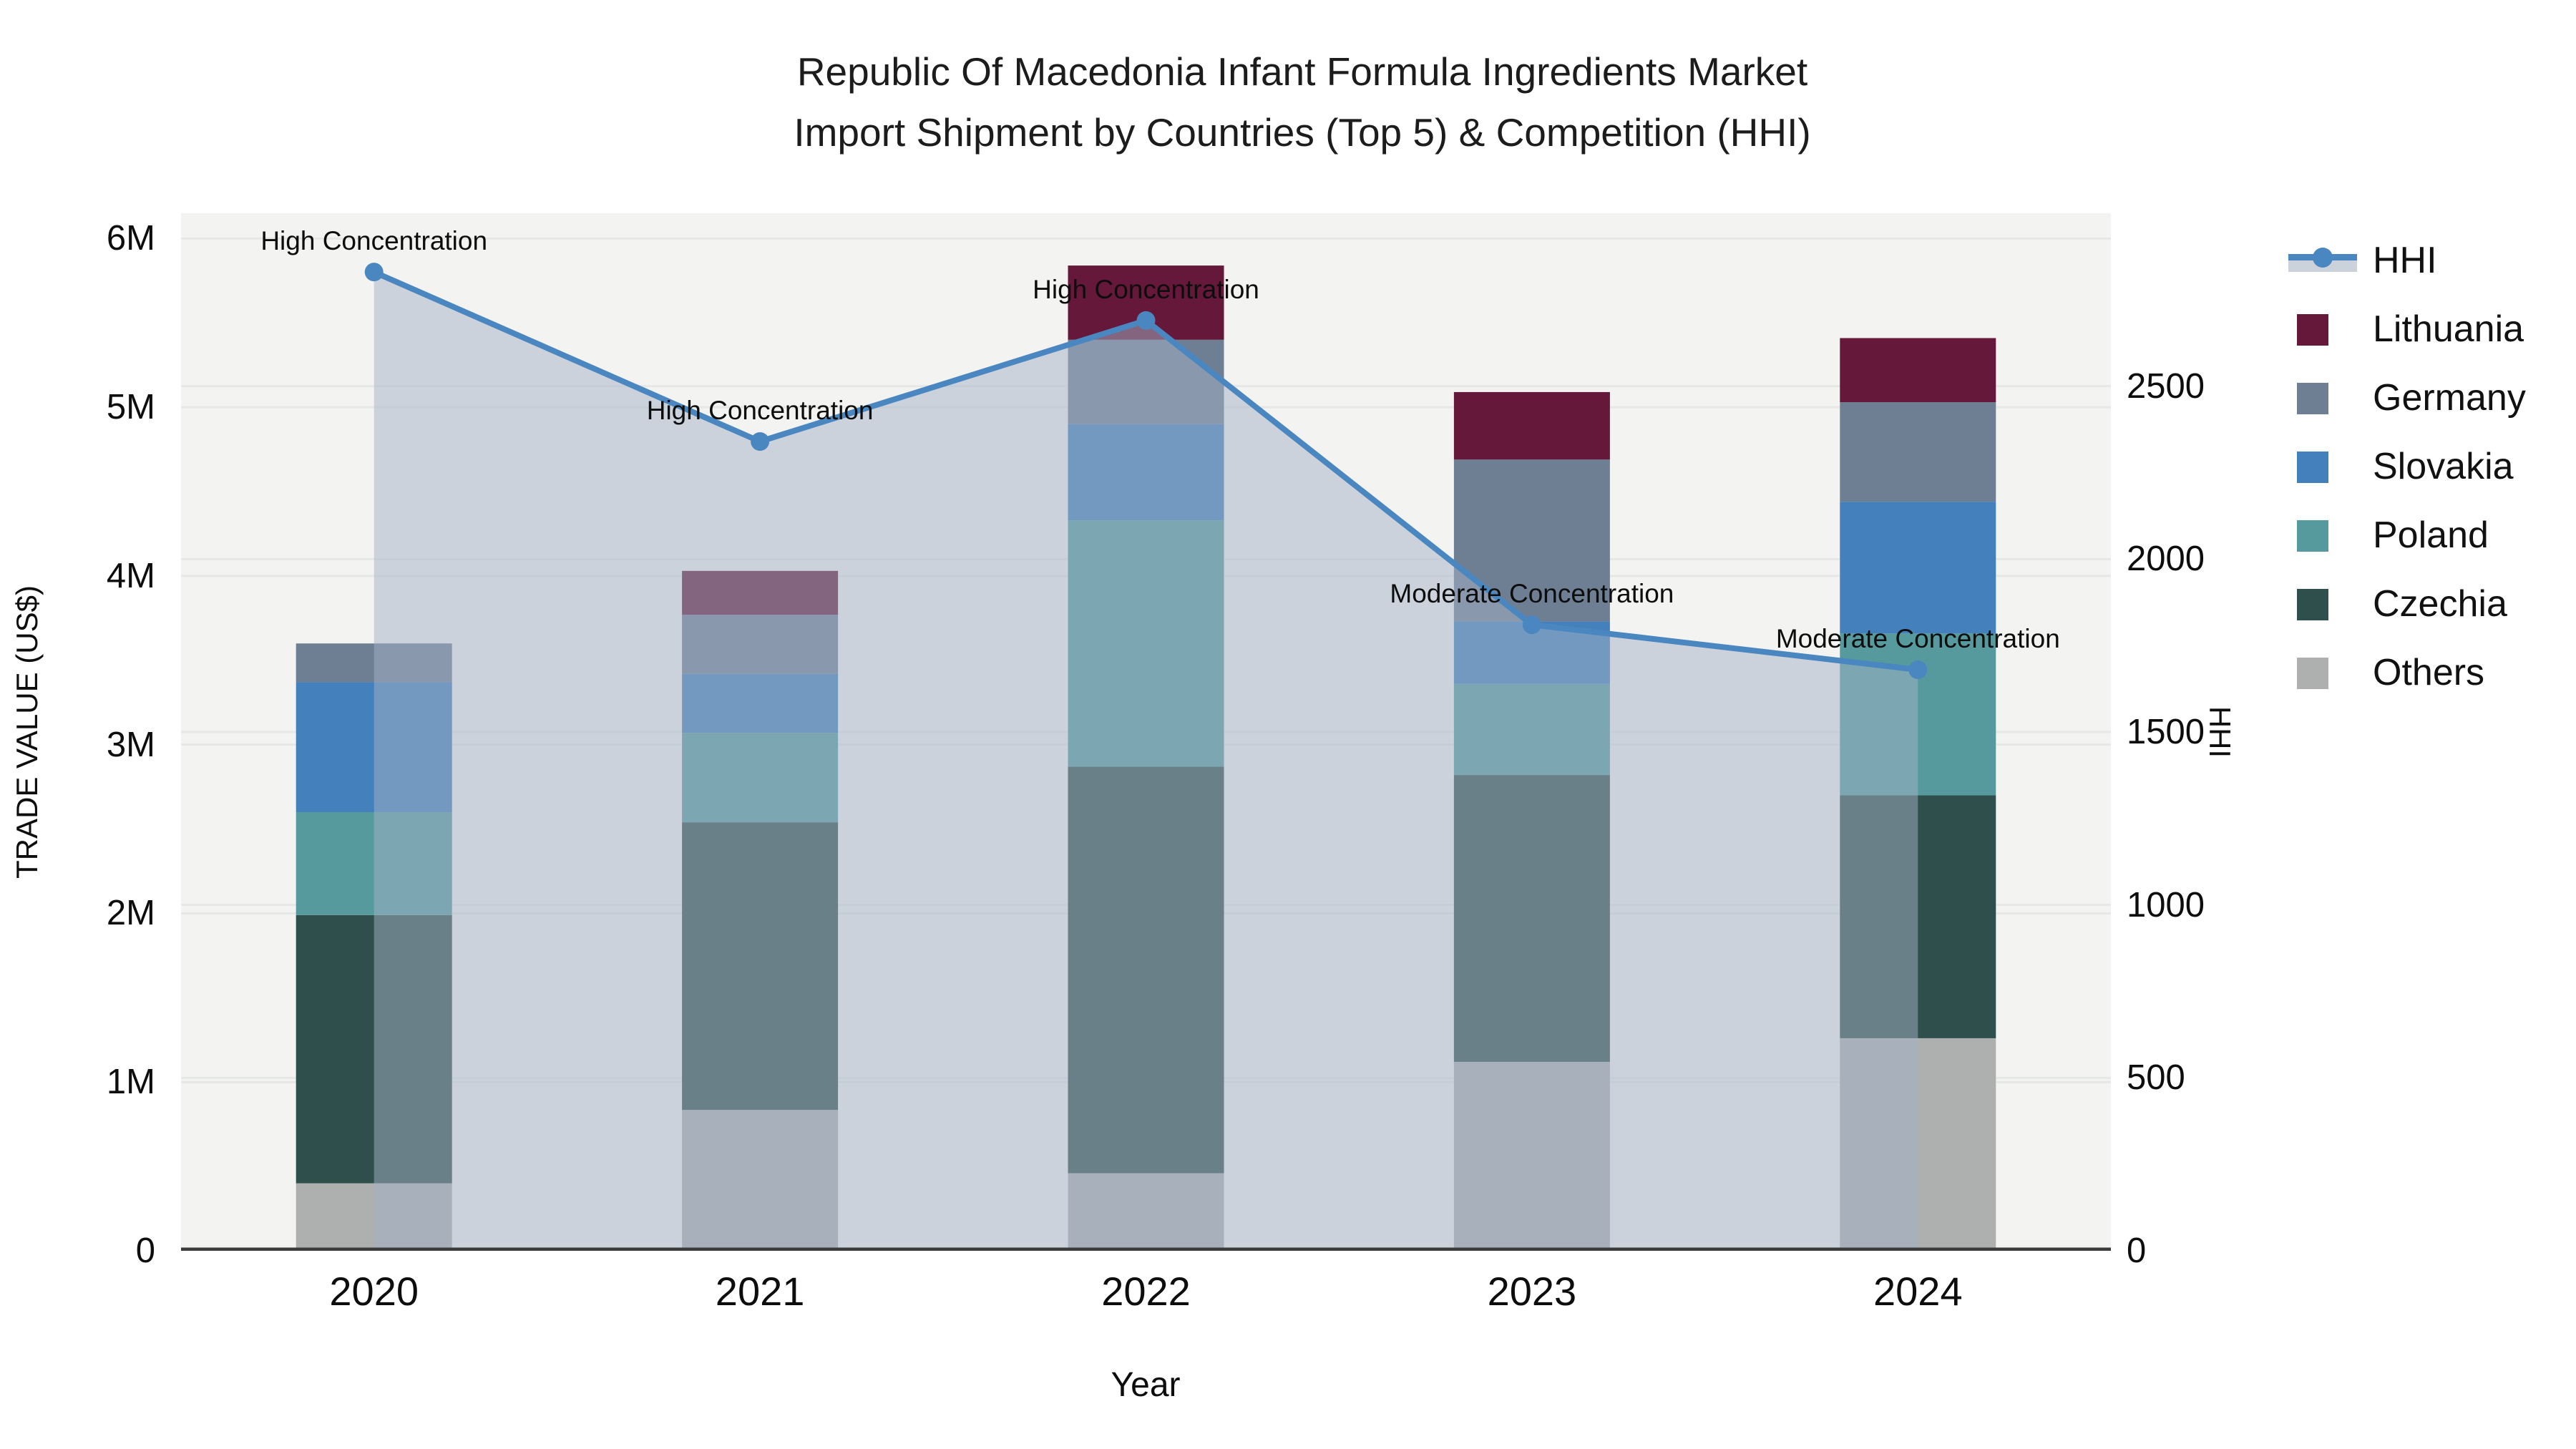 The image size is (2576, 1449). What do you see at coordinates (2220, 732) in the screenshot?
I see `y-right-axis-title: HHI` at bounding box center [2220, 732].